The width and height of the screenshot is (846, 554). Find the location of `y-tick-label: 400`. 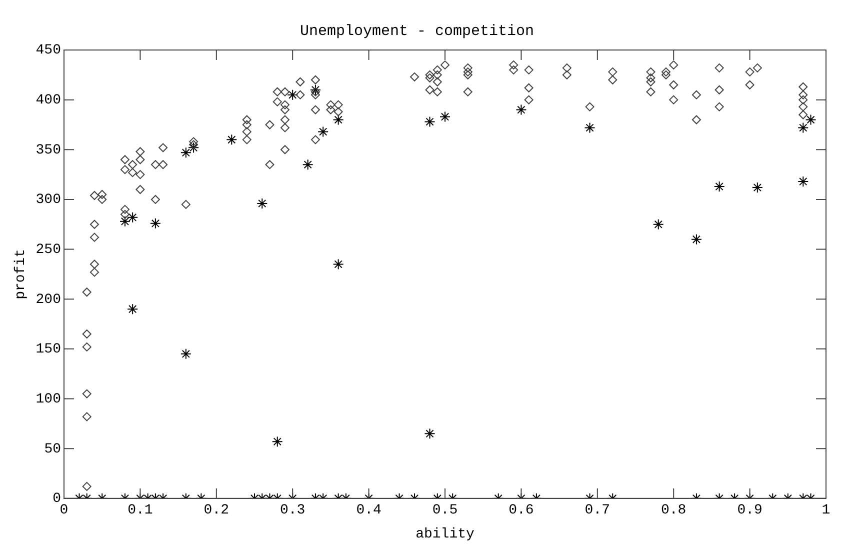

y-tick-label: 400 is located at coordinates (49, 100).